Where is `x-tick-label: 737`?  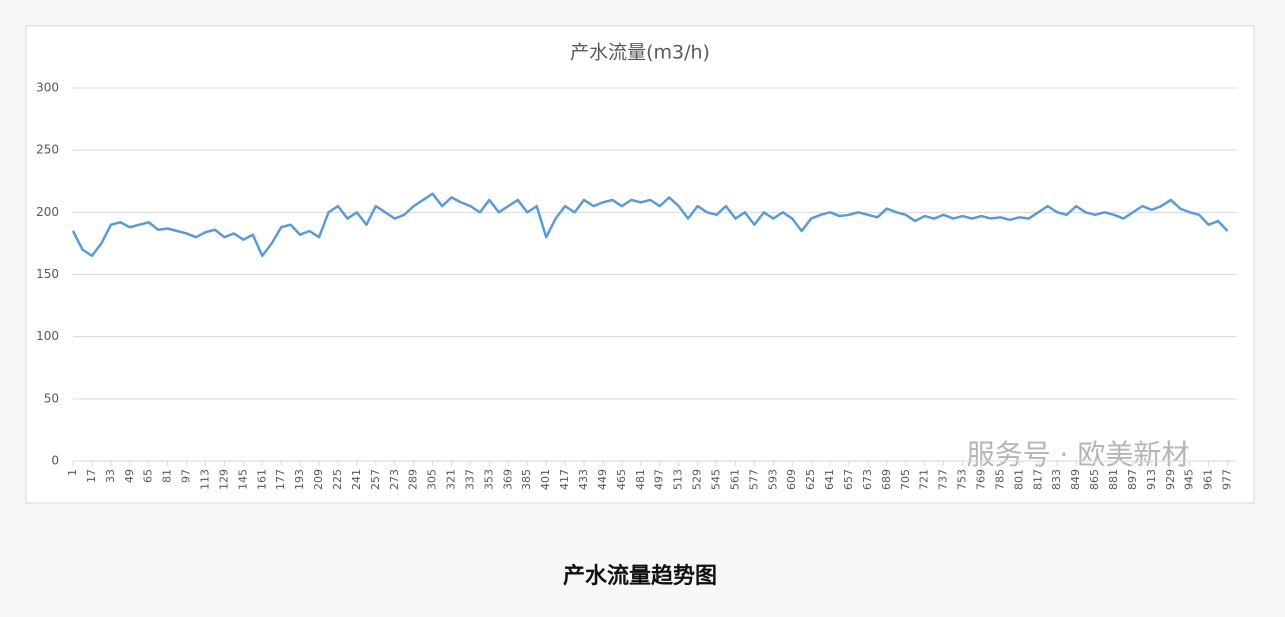 x-tick-label: 737 is located at coordinates (943, 479).